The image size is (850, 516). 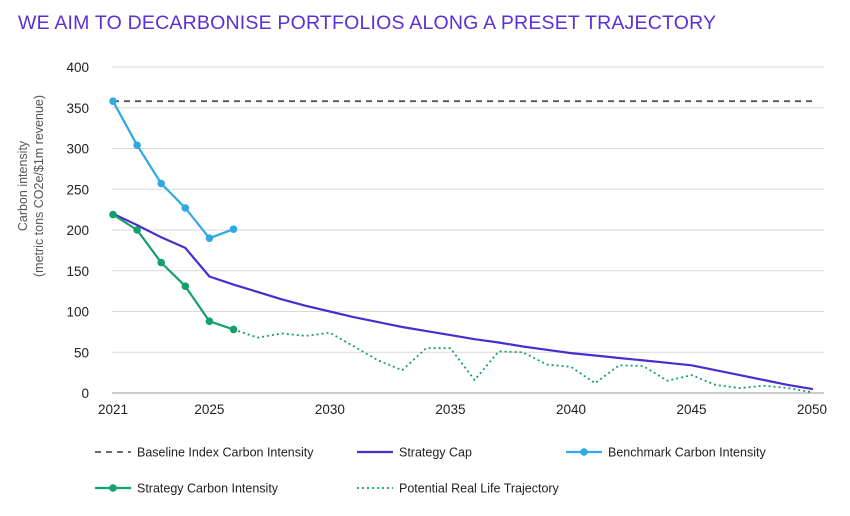 What do you see at coordinates (77, 149) in the screenshot?
I see `y-tick-label: 300` at bounding box center [77, 149].